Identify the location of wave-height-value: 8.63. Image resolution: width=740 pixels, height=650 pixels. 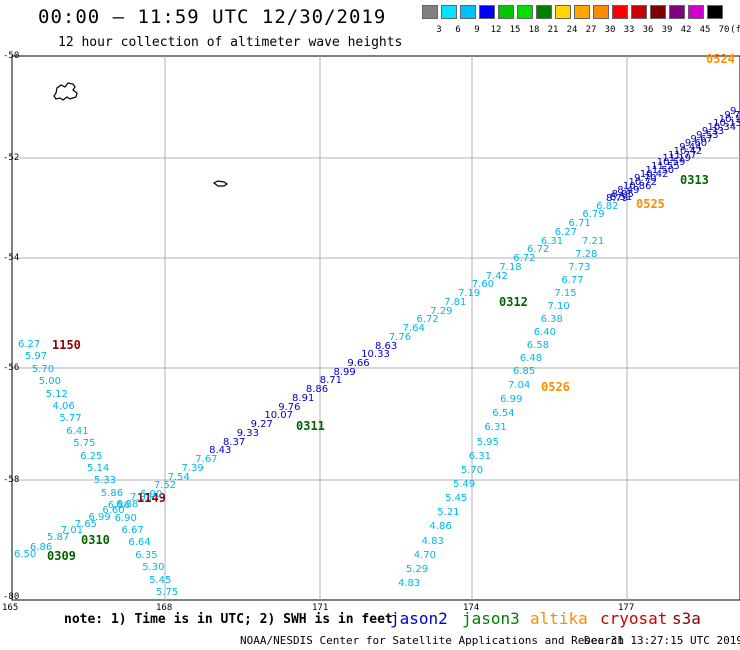
(386, 346).